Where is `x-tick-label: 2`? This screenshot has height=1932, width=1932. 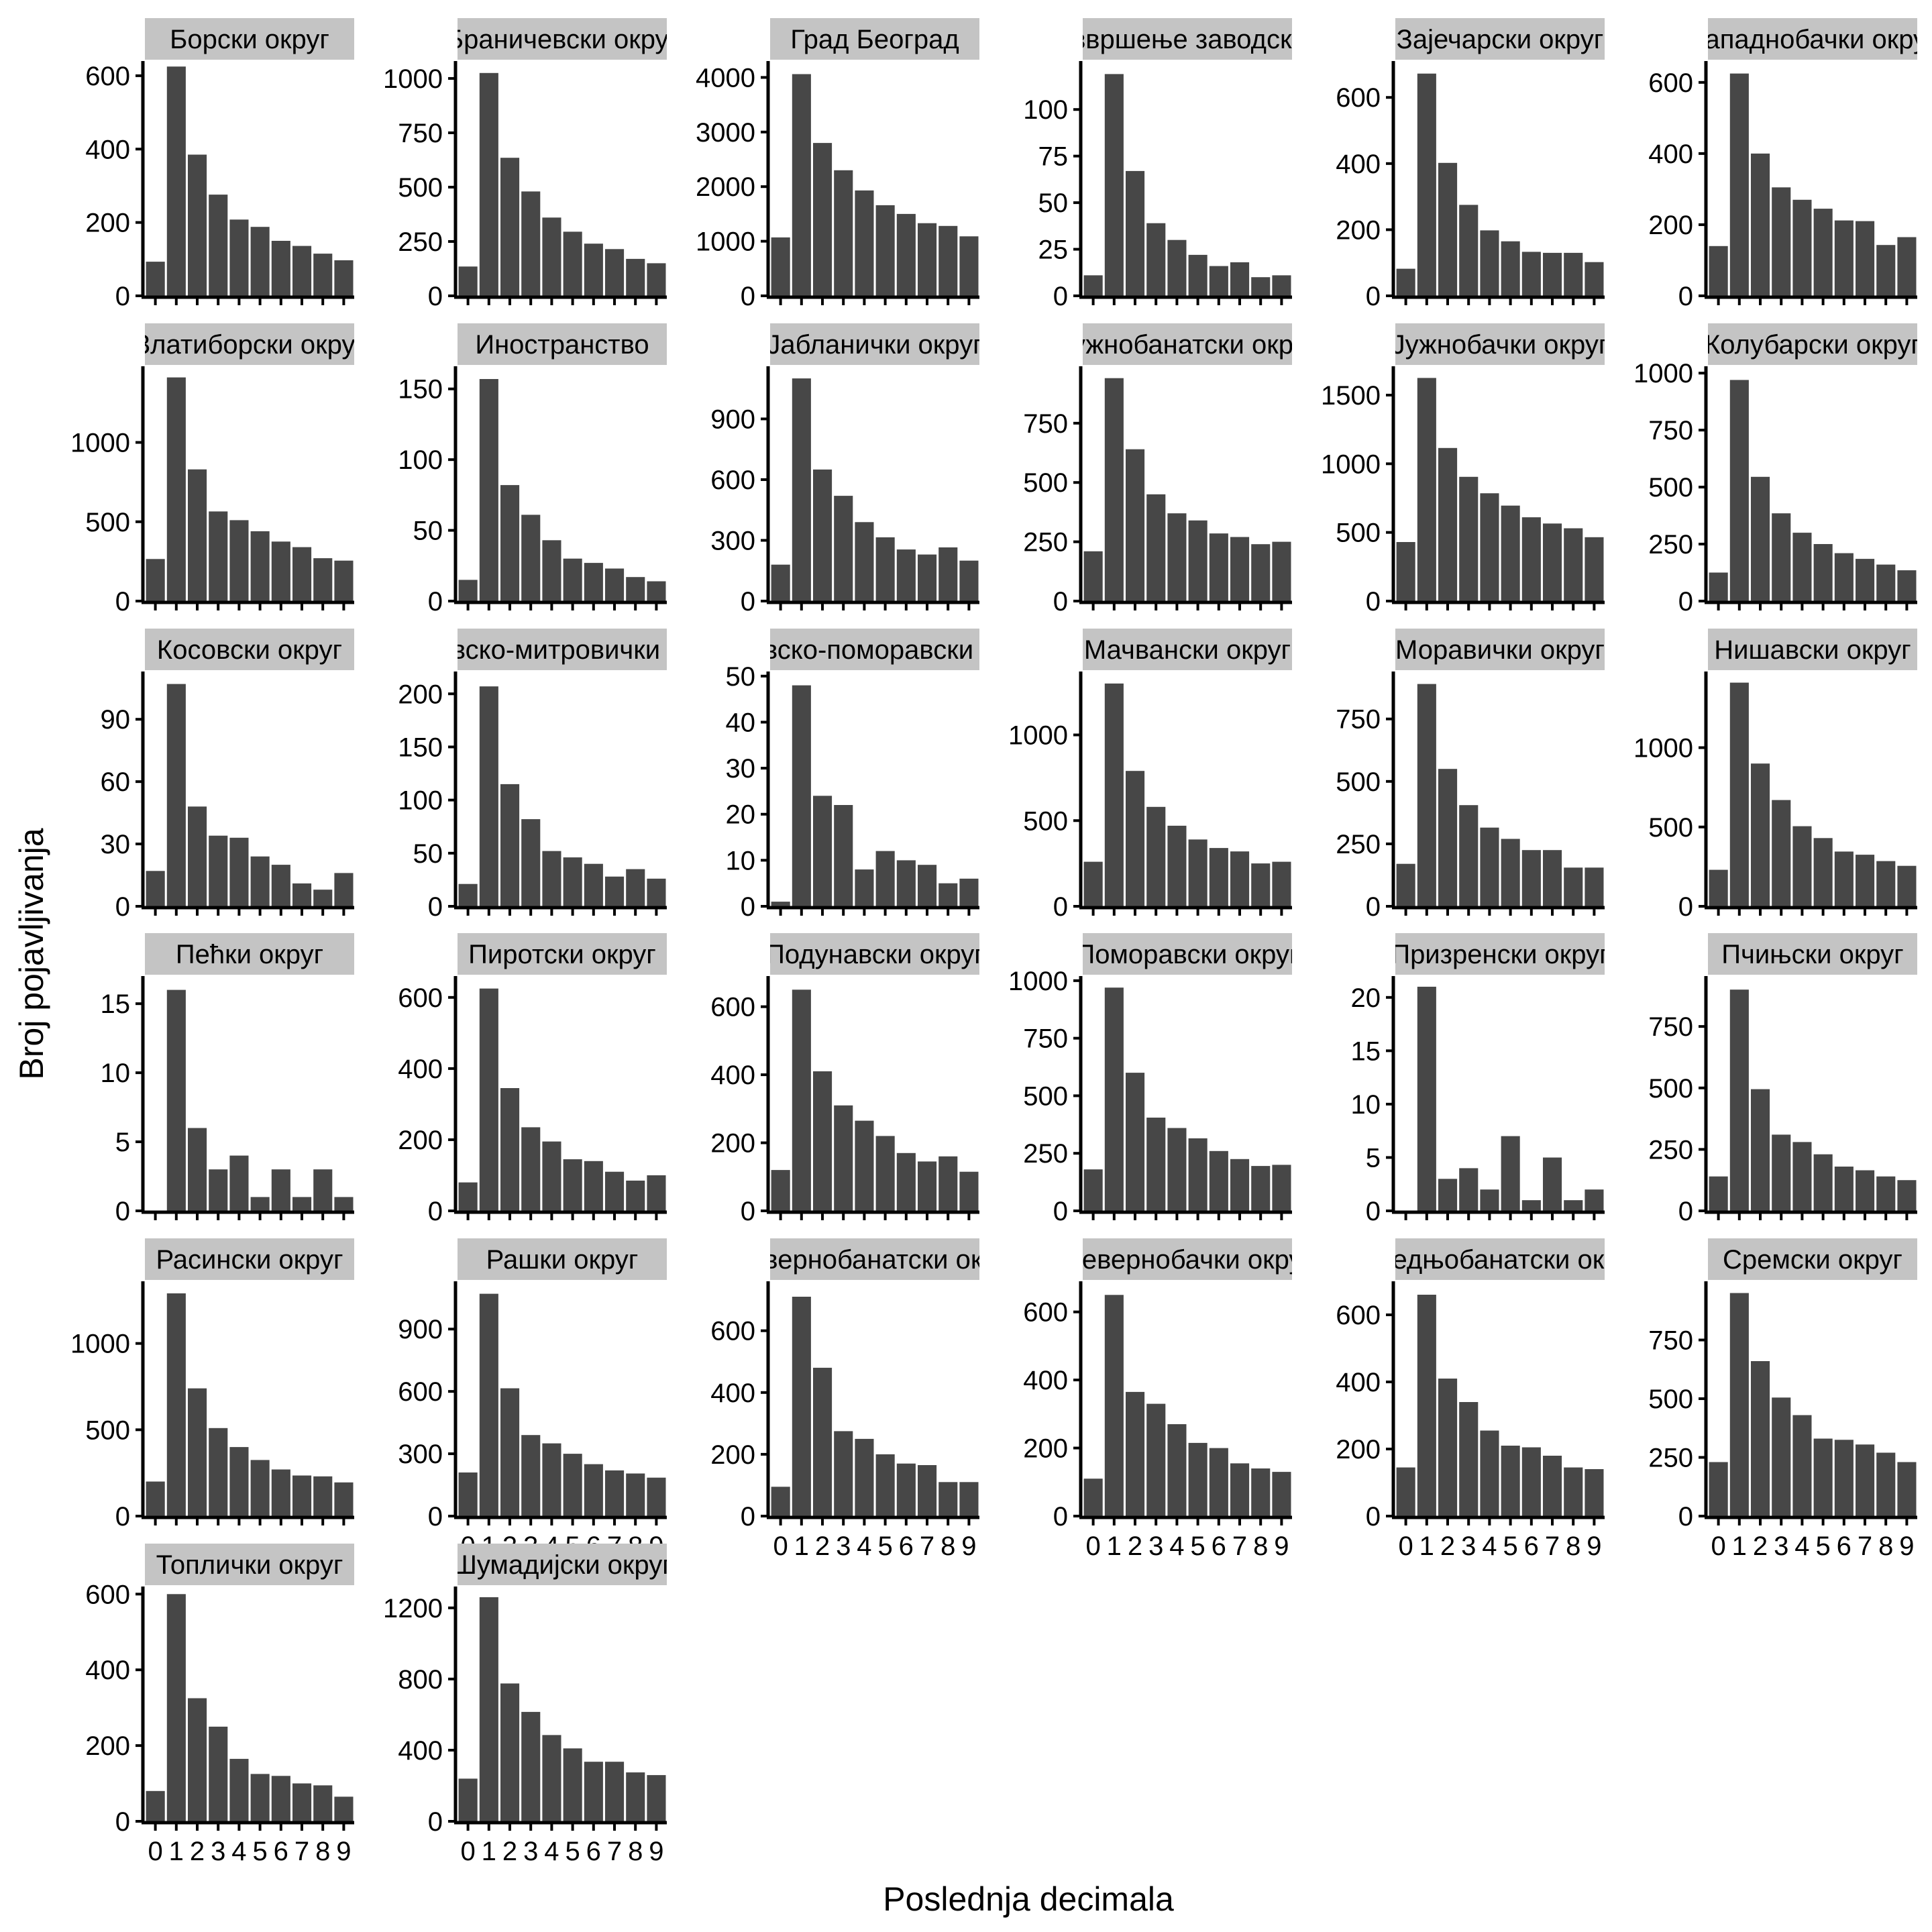 x-tick-label: 2 is located at coordinates (1135, 1546).